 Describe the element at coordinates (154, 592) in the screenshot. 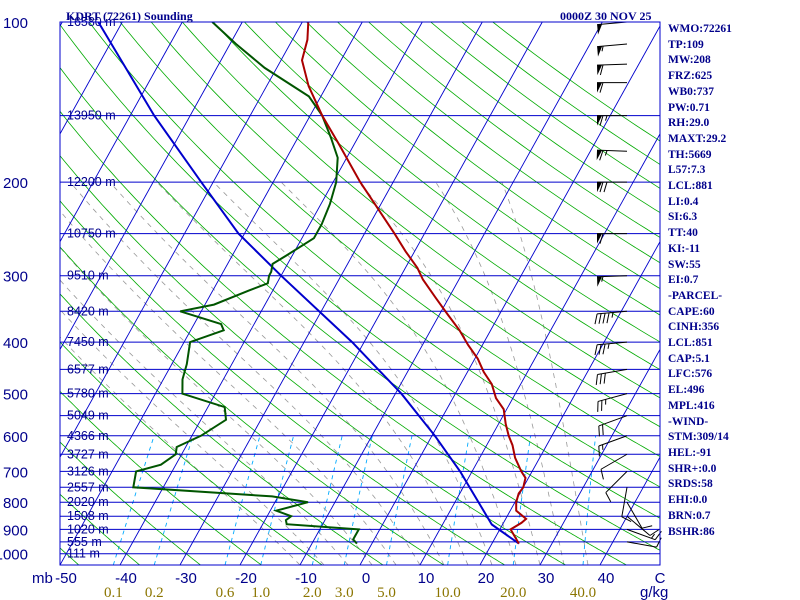

I see `mixing-ratio-label: 0.2` at that location.